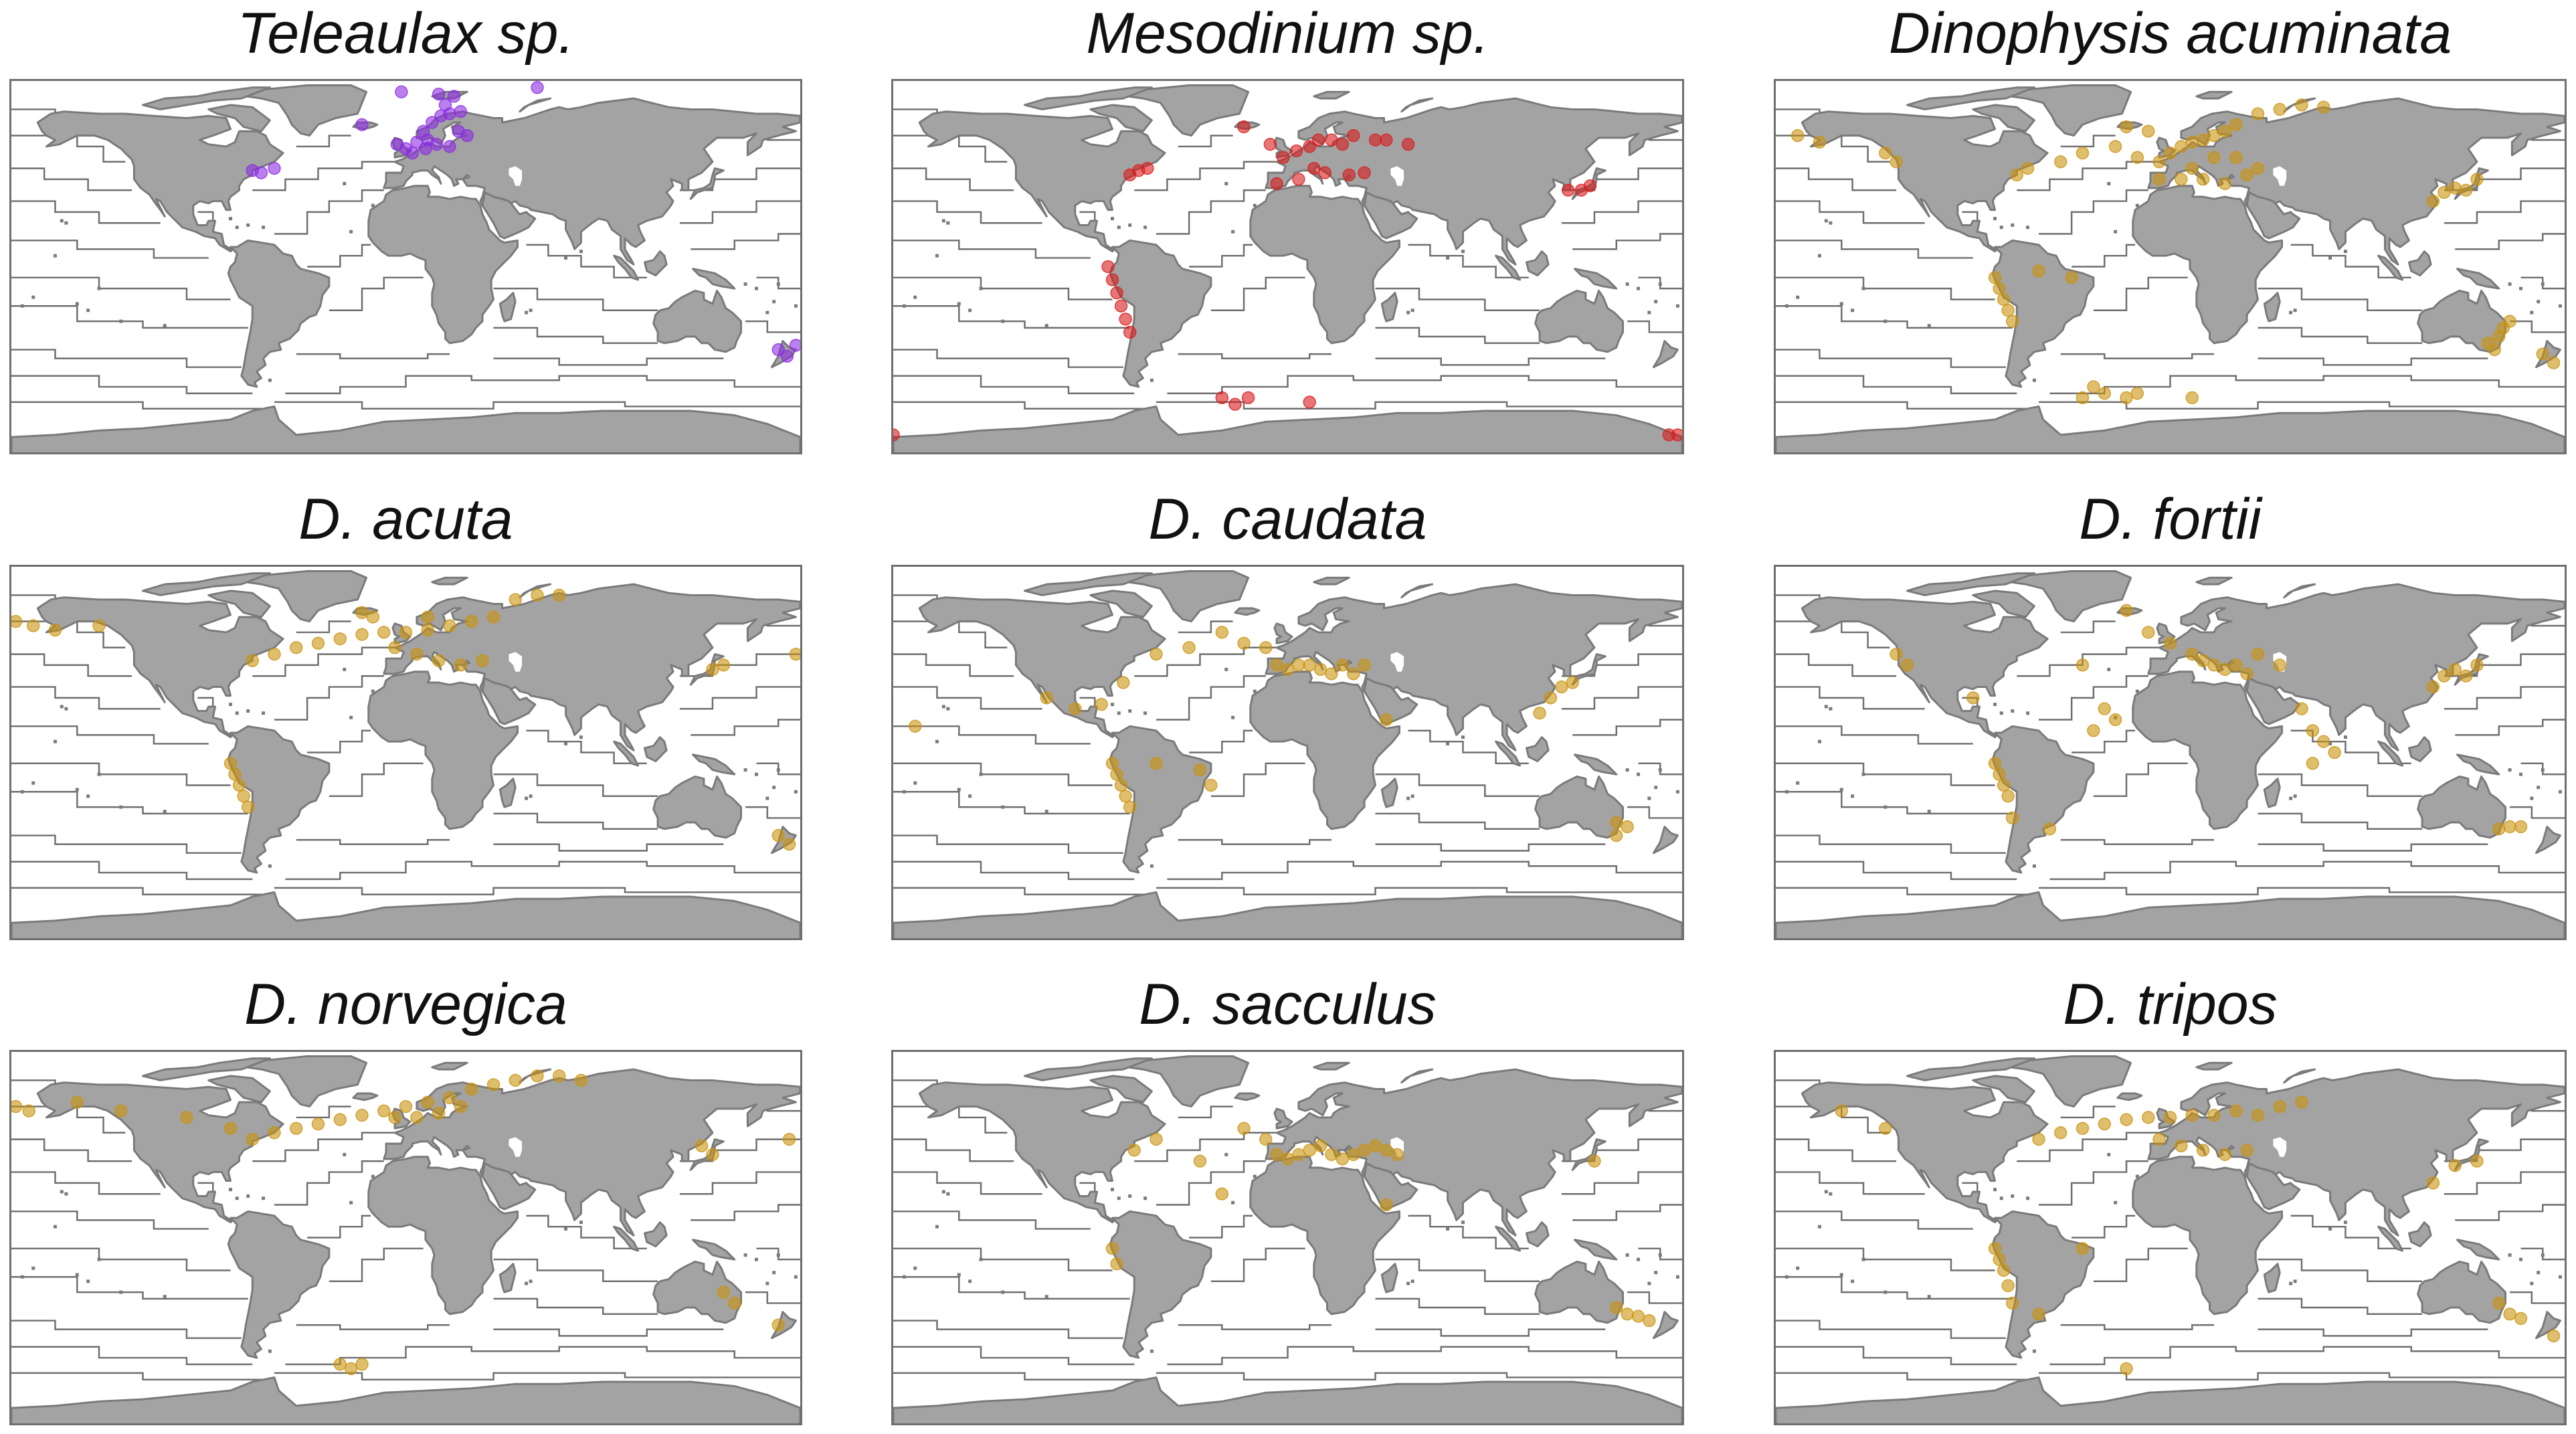  Describe the element at coordinates (406, 914) in the screenshot. I see `landmass-antarctica` at that location.